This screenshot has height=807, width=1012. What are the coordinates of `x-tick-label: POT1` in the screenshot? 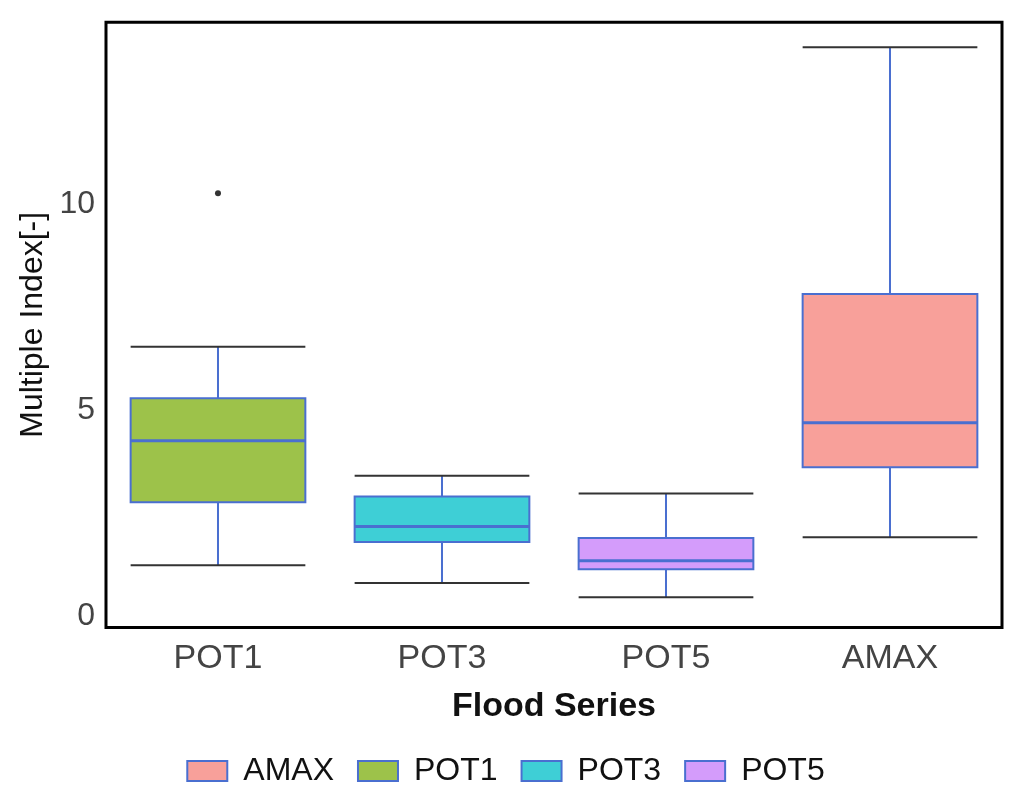 It's located at (218, 656).